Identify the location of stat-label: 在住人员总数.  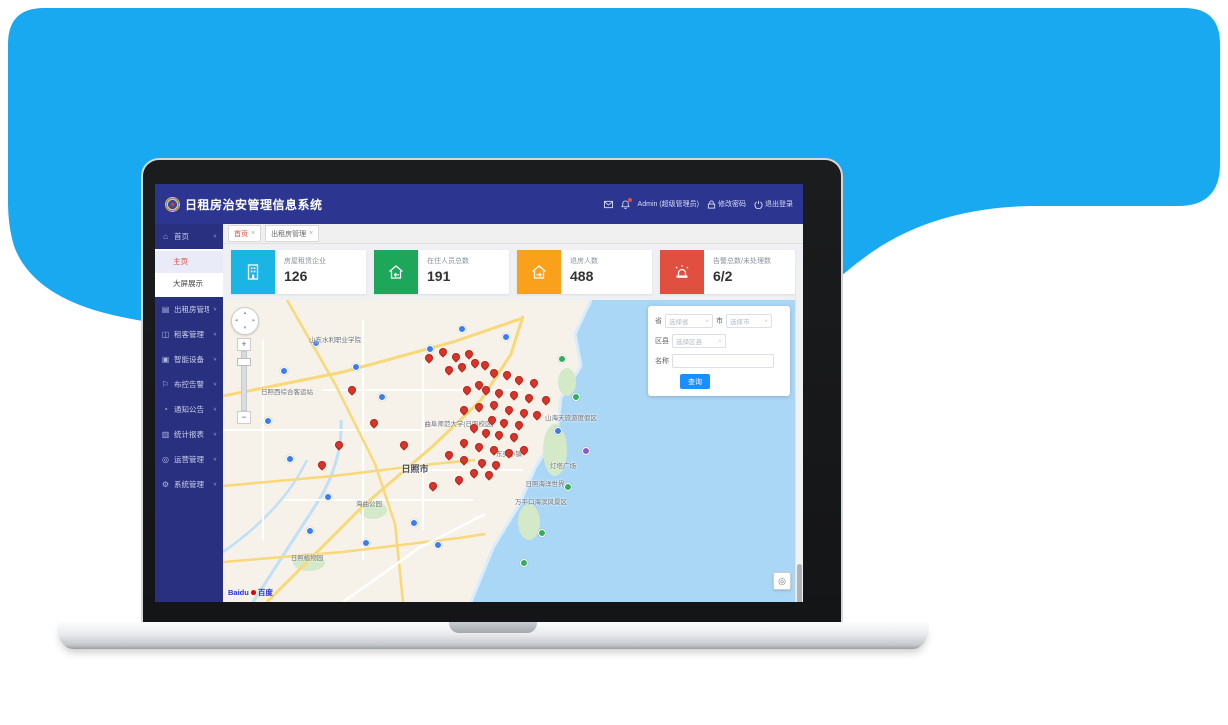
(448, 261).